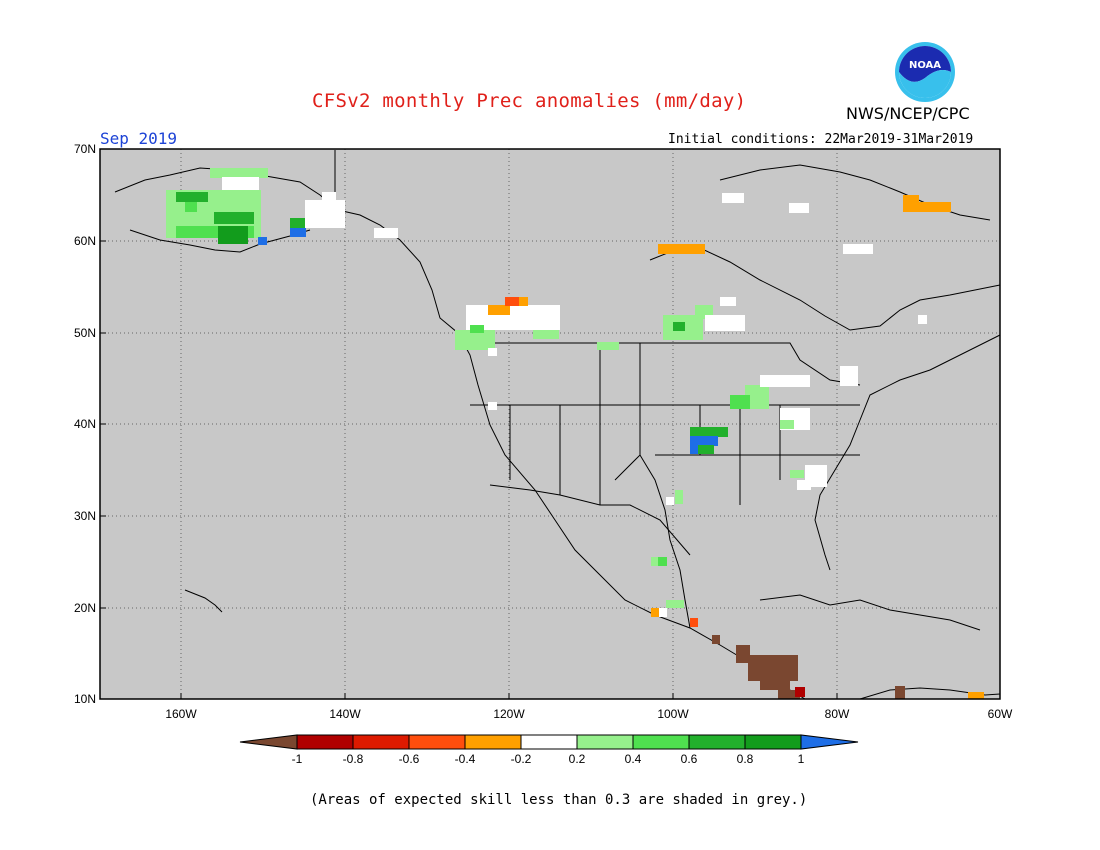 The height and width of the screenshot is (850, 1100). What do you see at coordinates (509, 714) in the screenshot?
I see `longitude-label: 120W` at bounding box center [509, 714].